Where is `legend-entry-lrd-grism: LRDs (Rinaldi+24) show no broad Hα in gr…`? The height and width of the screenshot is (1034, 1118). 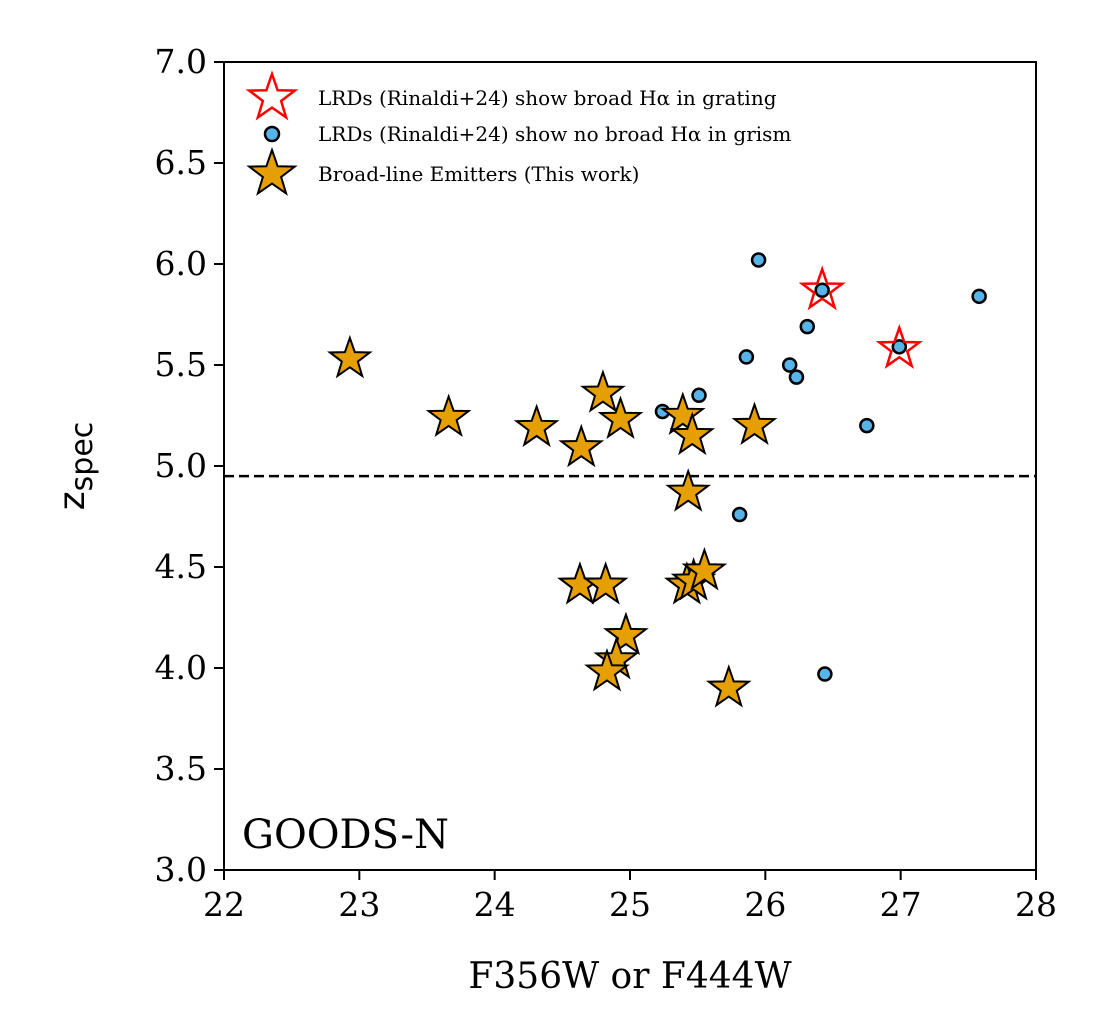 legend-entry-lrd-grism: LRDs (Rinaldi+24) show no broad Hα in gr… is located at coordinates (527, 134).